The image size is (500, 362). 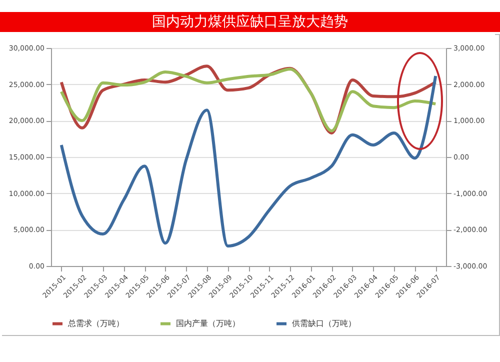 I want to click on legend-label: 国内产量（万吨）, so click(x=208, y=323).